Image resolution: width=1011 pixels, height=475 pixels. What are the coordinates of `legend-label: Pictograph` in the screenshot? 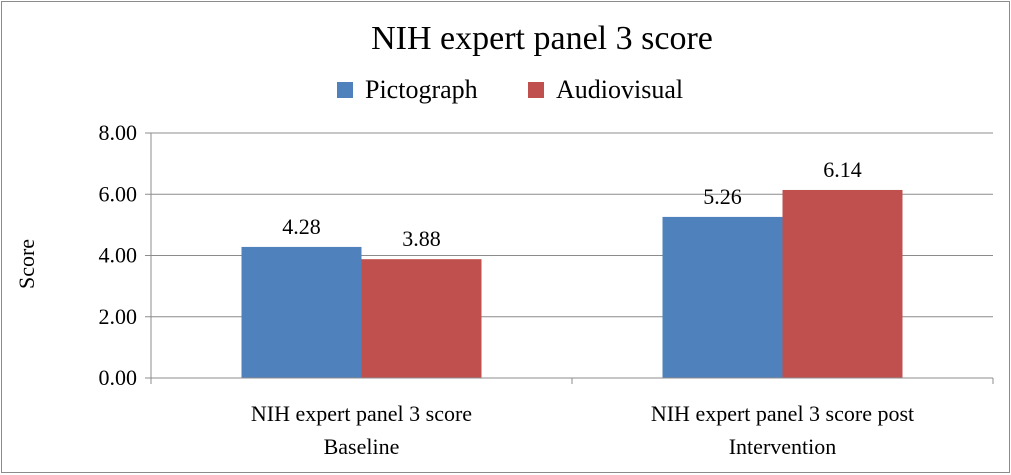 It's located at (421, 89).